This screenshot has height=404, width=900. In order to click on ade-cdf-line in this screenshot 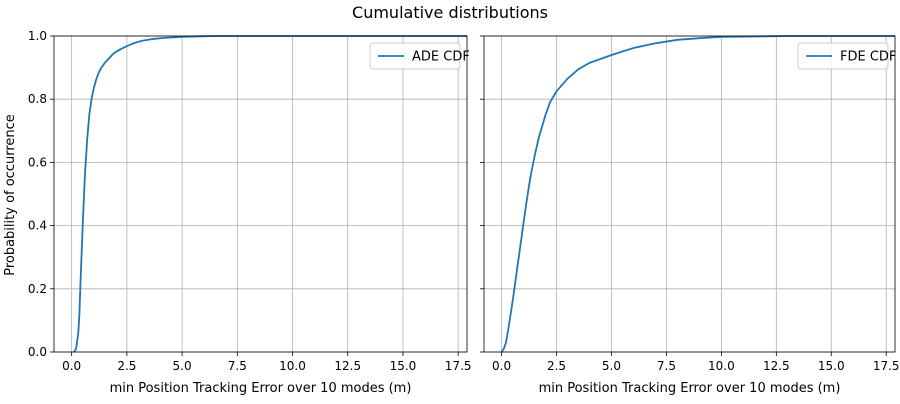, I will do `click(155, 194)`.